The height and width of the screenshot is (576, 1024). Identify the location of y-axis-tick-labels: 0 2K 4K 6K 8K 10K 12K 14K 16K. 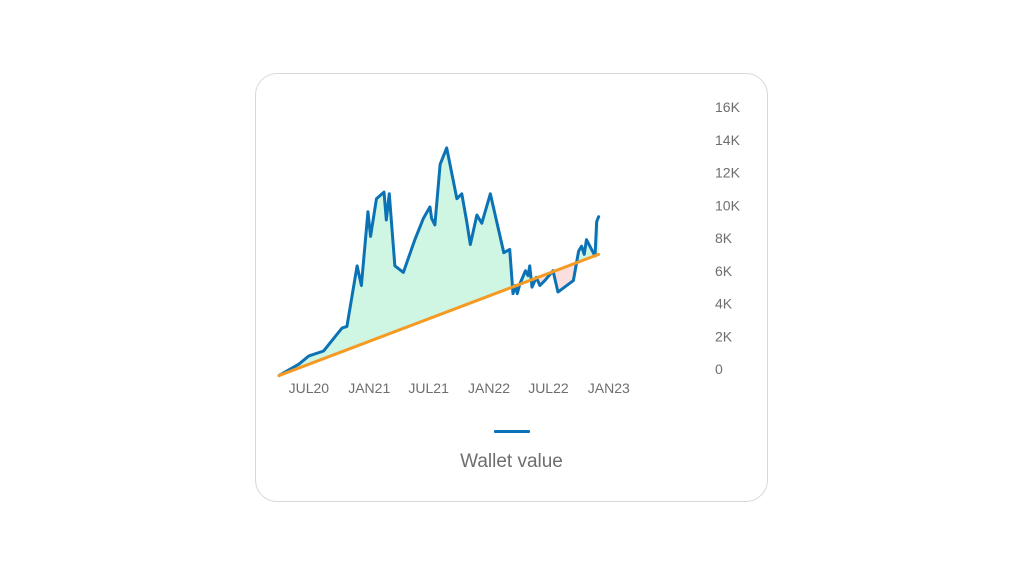
(728, 238).